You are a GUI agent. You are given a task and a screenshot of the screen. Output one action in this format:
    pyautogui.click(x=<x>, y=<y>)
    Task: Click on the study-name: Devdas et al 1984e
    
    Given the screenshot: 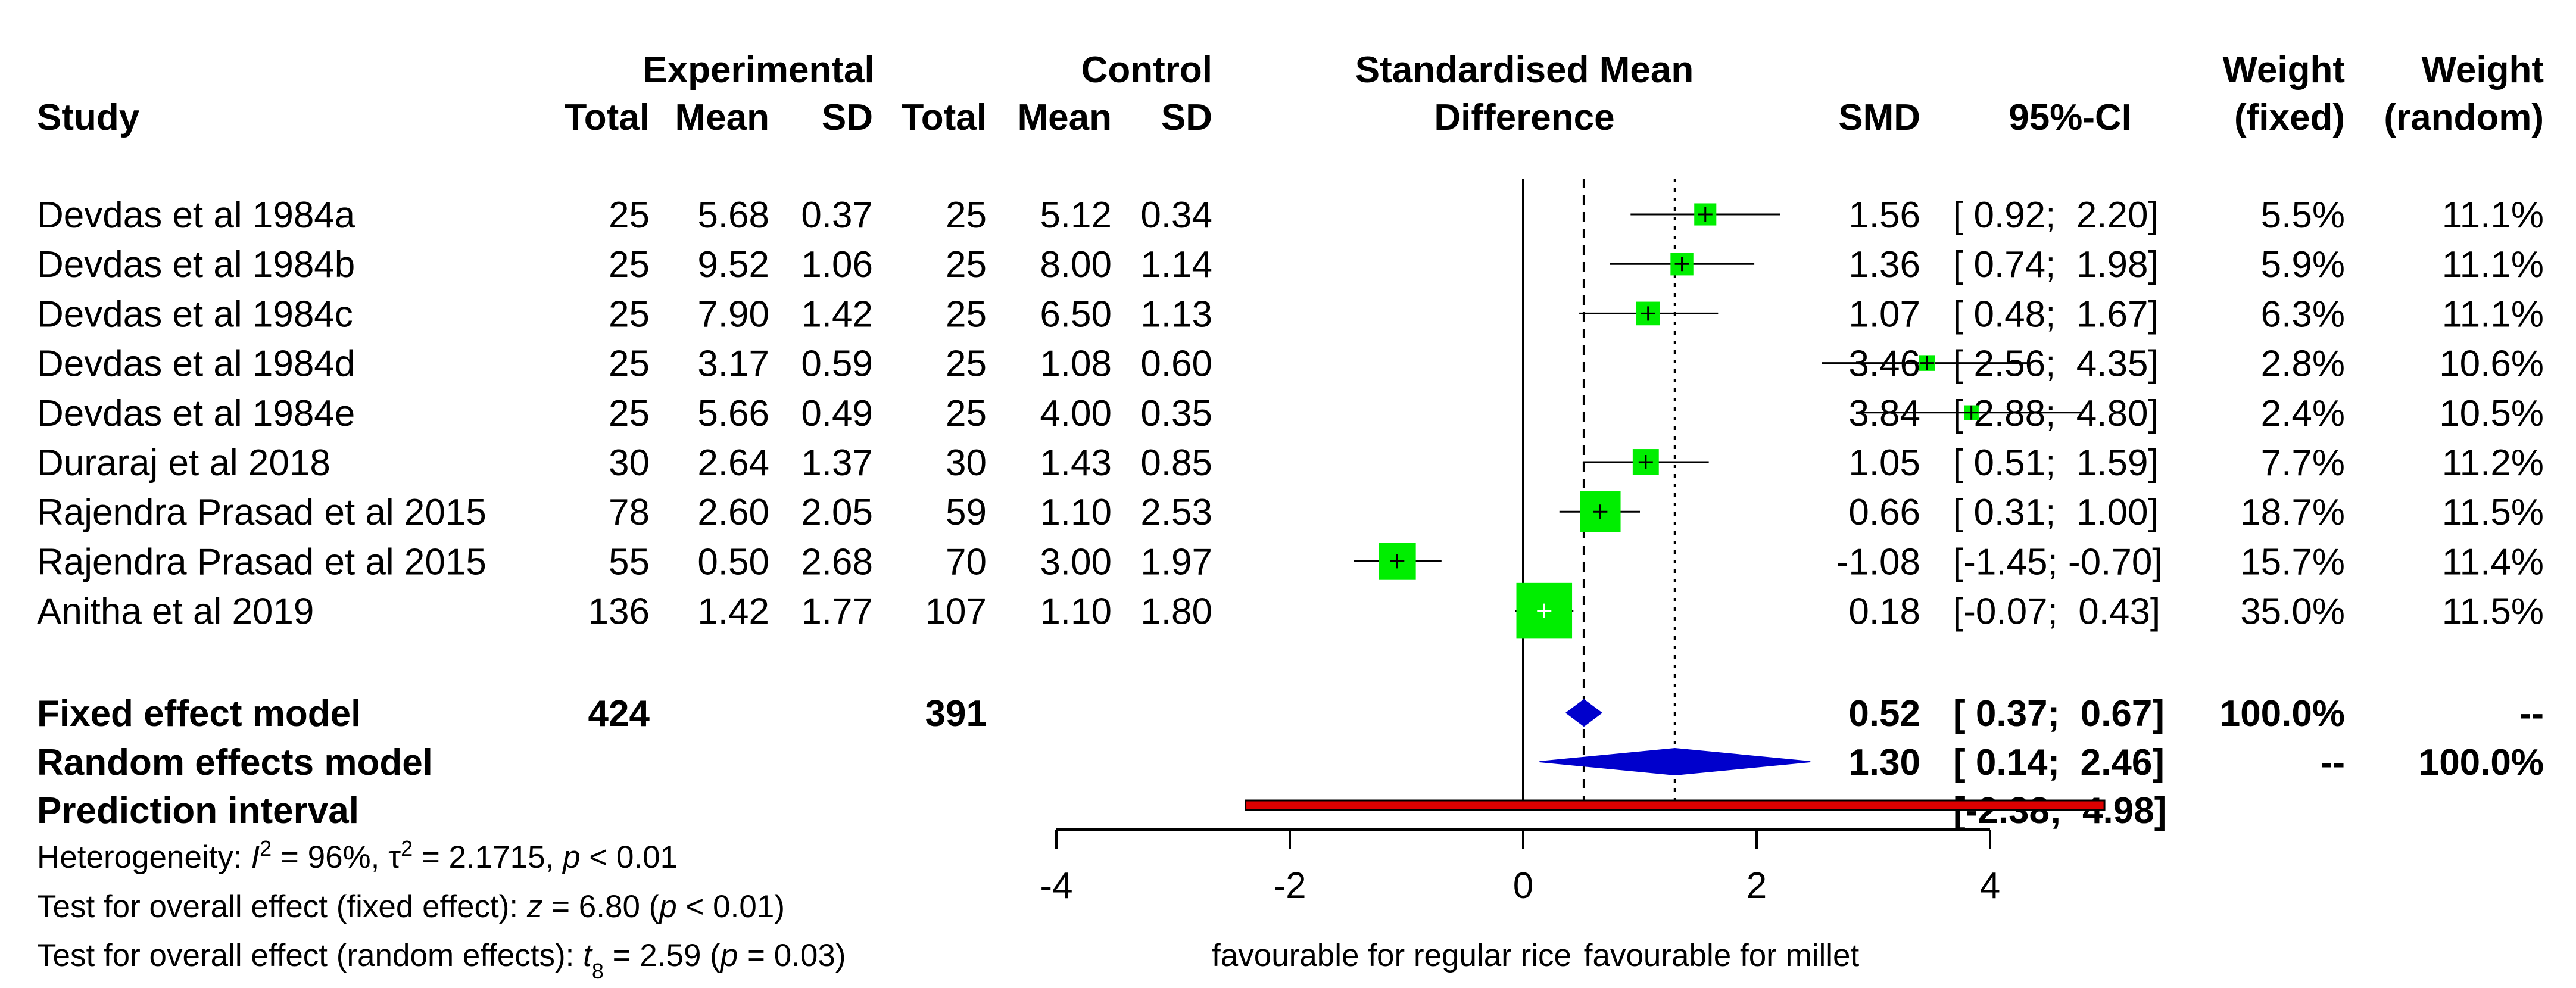 What is the action you would take?
    pyautogui.click(x=196, y=413)
    